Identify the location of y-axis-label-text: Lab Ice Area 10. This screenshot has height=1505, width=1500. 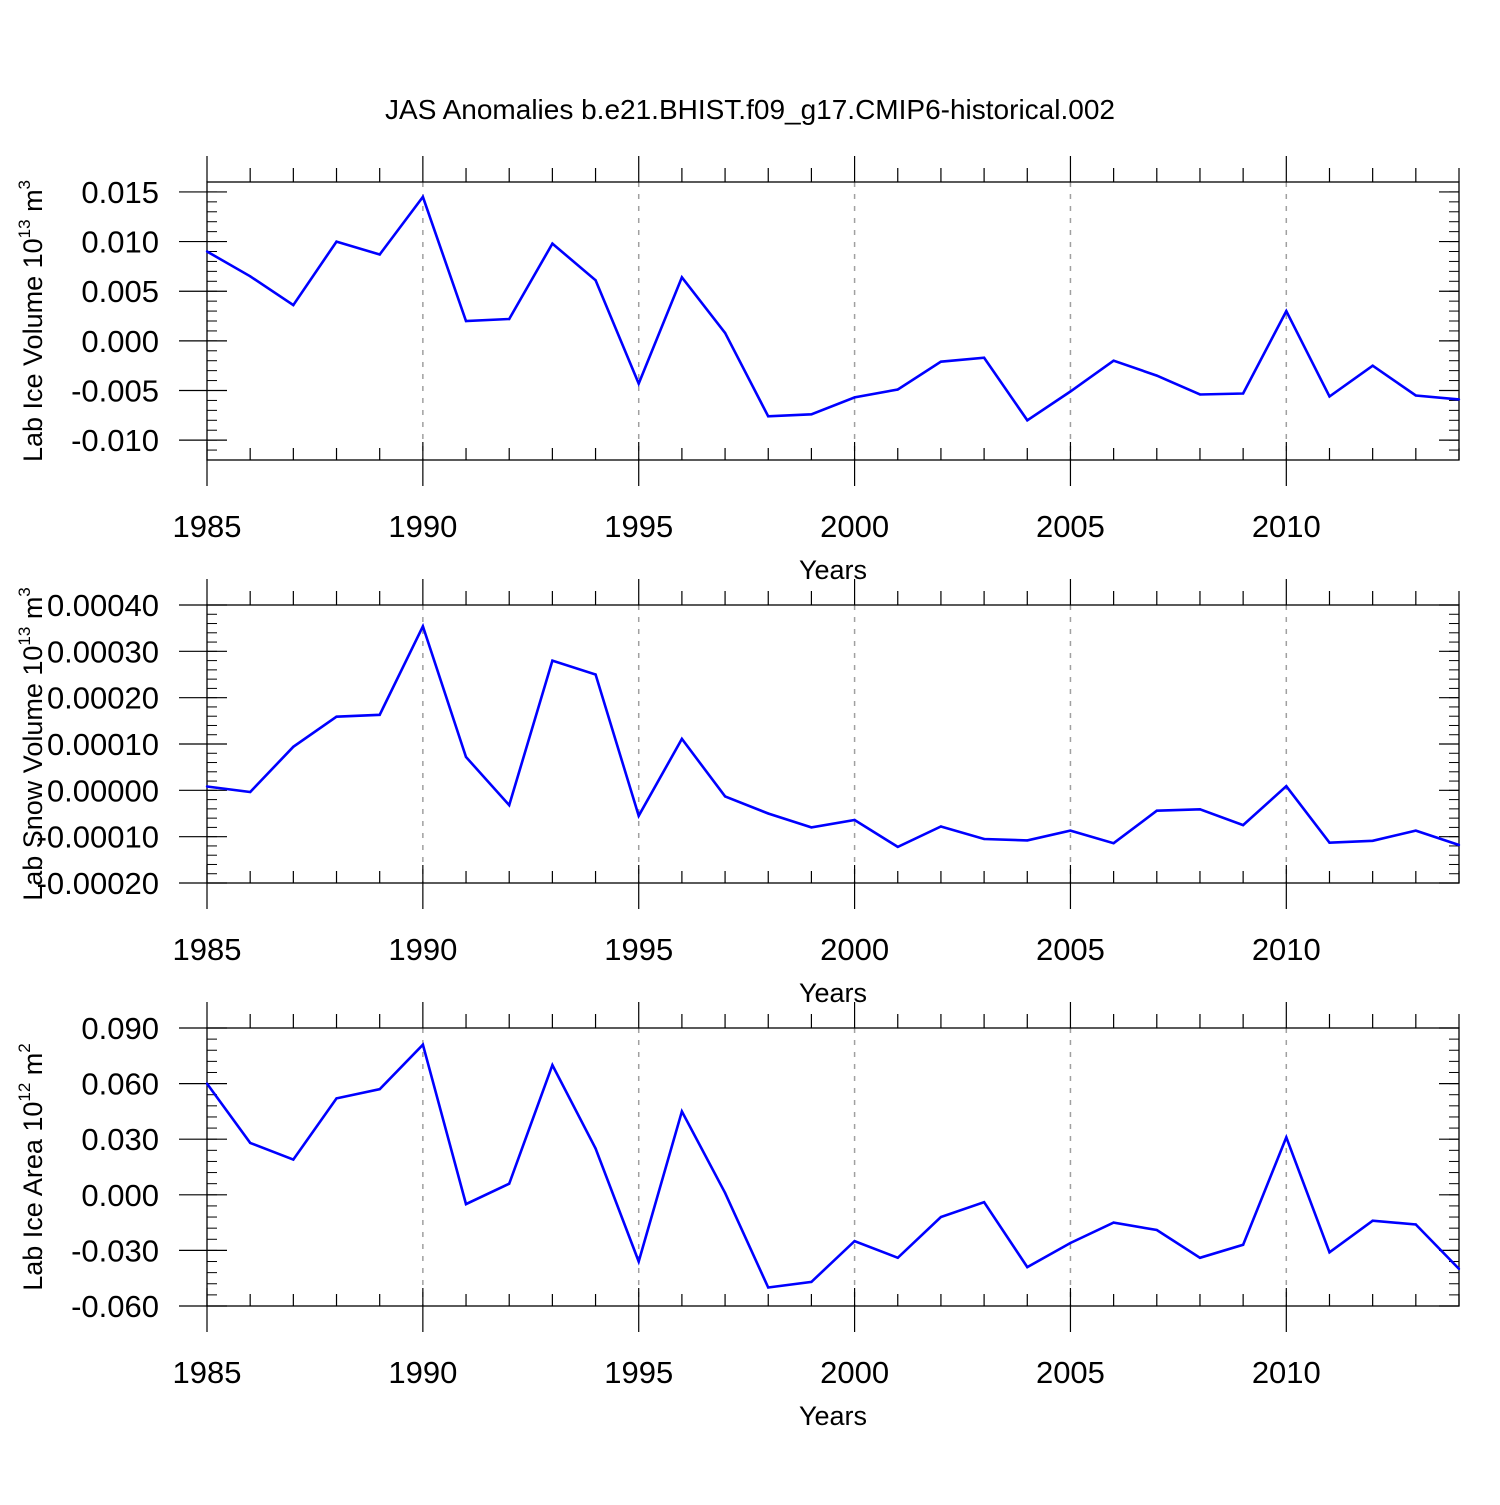
(33, 1196).